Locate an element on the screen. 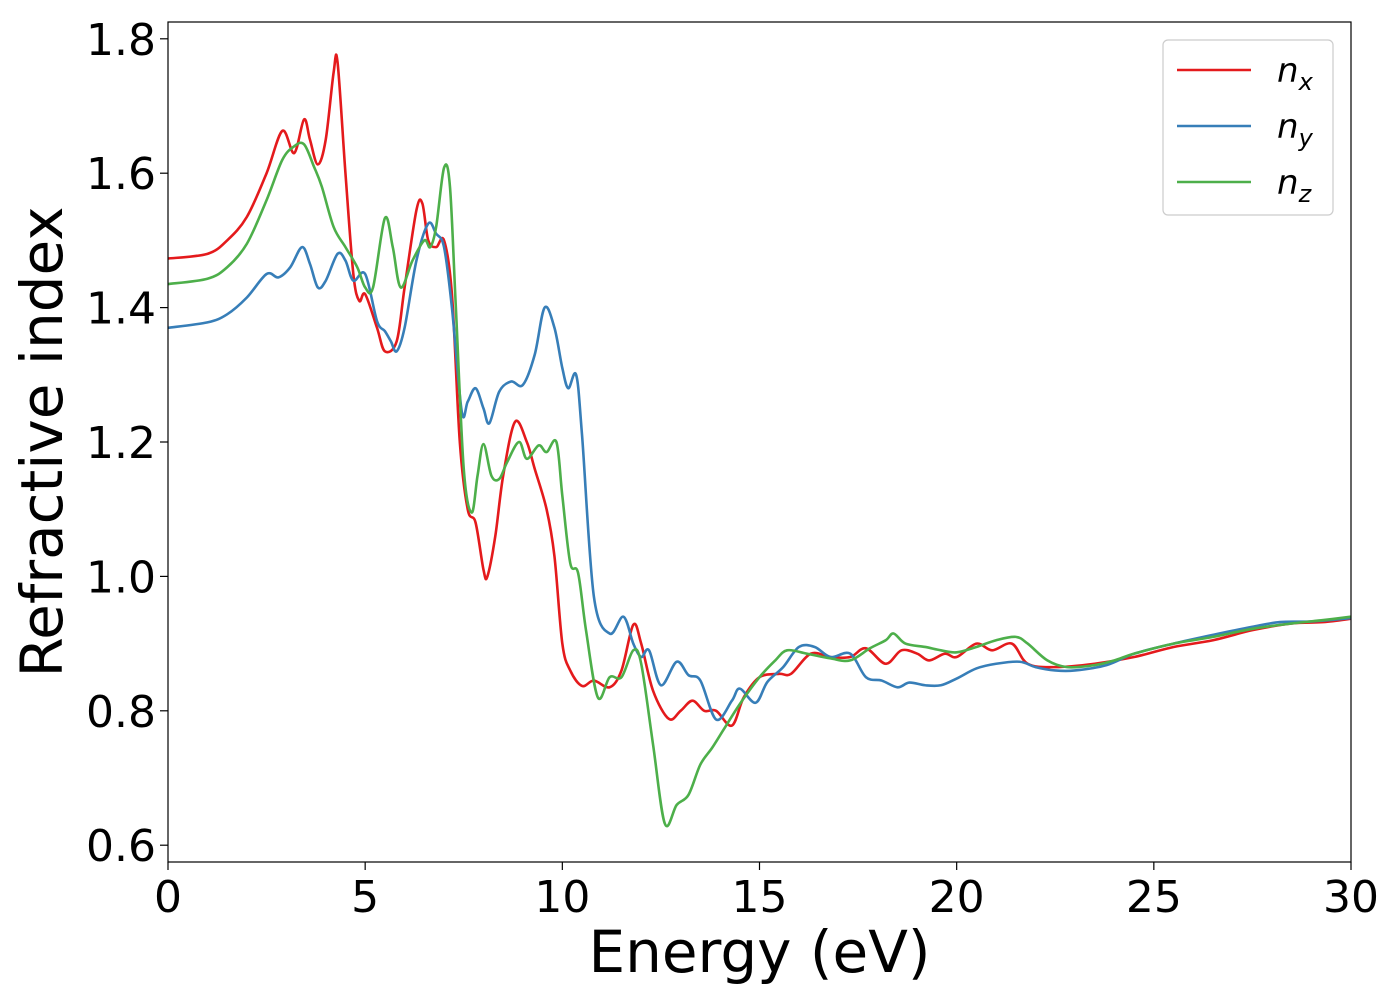 Image resolution: width=1400 pixels, height=1000 pixels. x-tick-label: 20 is located at coordinates (957, 897).